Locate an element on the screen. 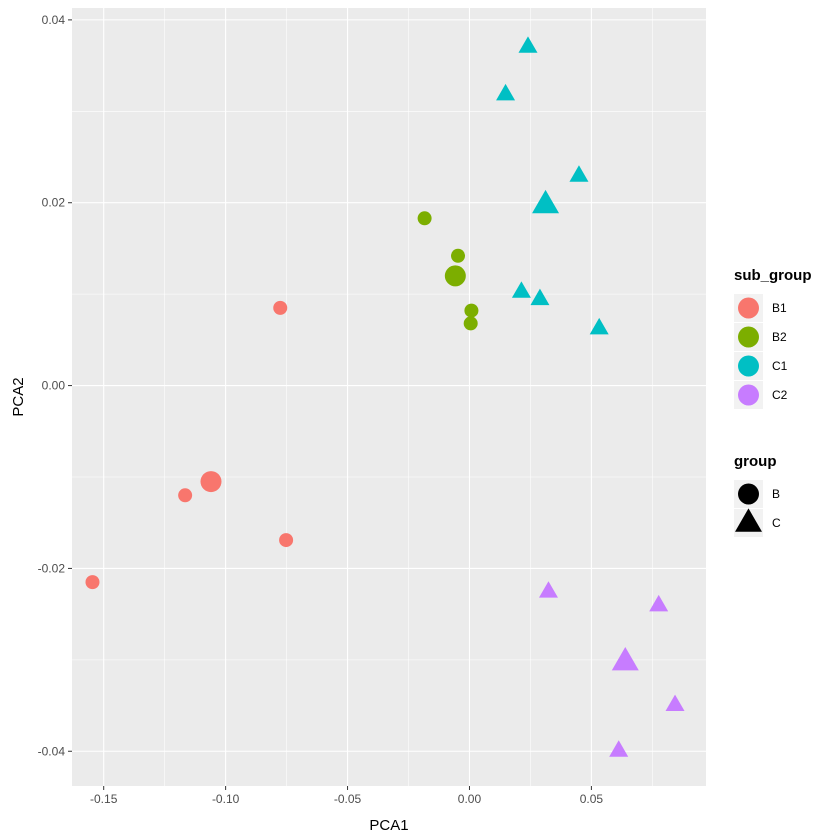 The image size is (840, 840). legend-key-b1 is located at coordinates (748, 308).